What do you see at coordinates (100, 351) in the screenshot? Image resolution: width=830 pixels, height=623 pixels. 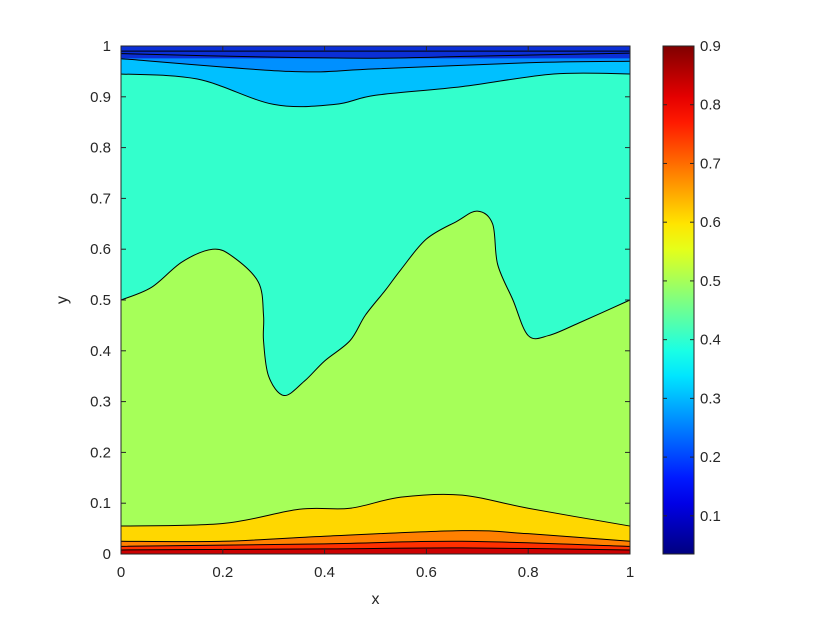 I see `y-tick-label: 0.4` at bounding box center [100, 351].